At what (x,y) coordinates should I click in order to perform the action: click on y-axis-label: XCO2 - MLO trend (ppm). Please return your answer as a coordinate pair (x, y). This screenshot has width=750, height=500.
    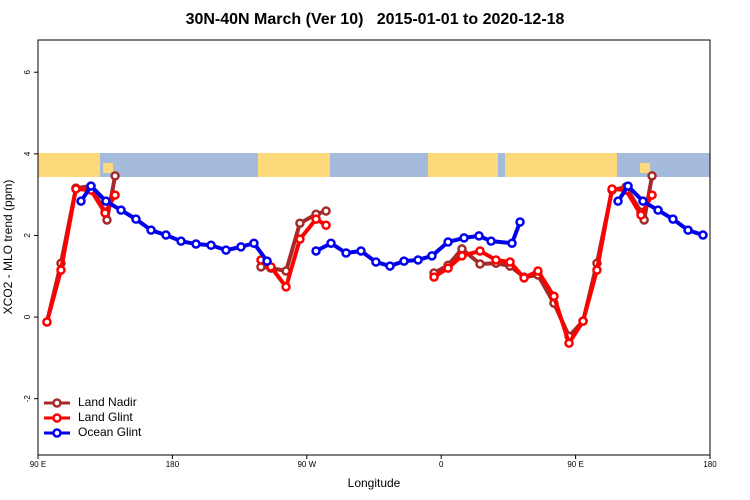
    Looking at the image, I should click on (8, 247).